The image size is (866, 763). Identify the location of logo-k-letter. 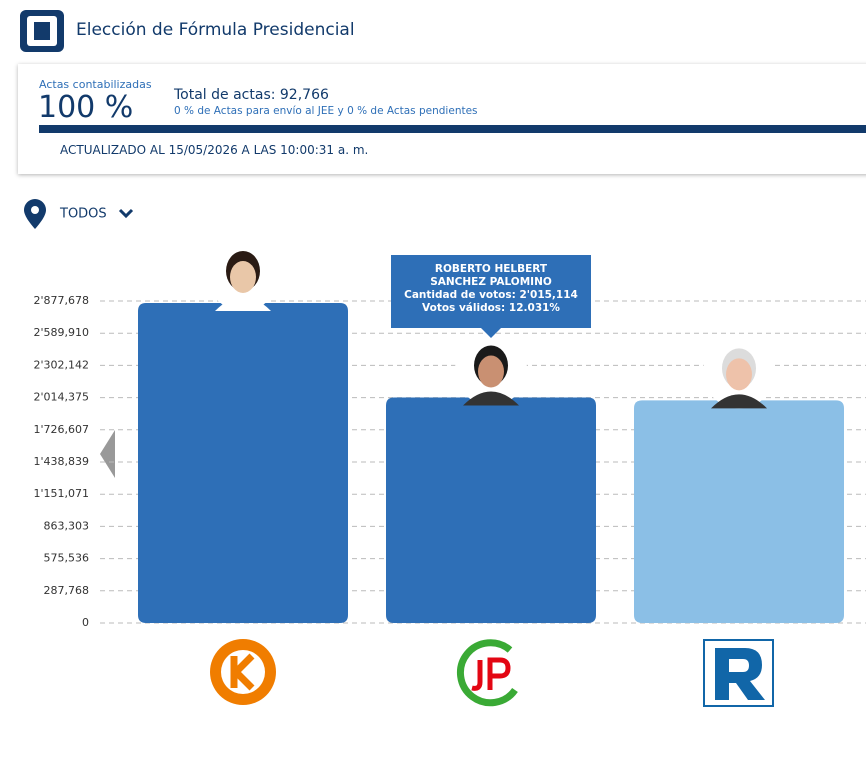
(242, 672).